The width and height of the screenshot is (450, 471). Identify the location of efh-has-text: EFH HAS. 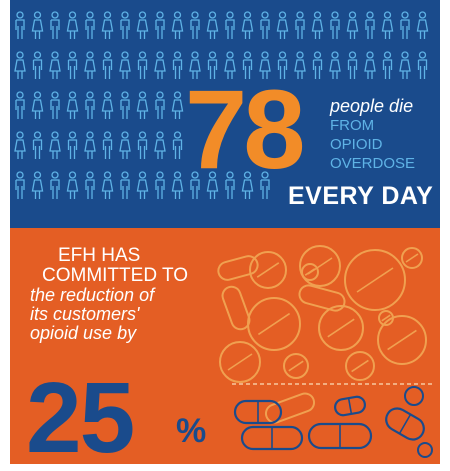
(99, 255).